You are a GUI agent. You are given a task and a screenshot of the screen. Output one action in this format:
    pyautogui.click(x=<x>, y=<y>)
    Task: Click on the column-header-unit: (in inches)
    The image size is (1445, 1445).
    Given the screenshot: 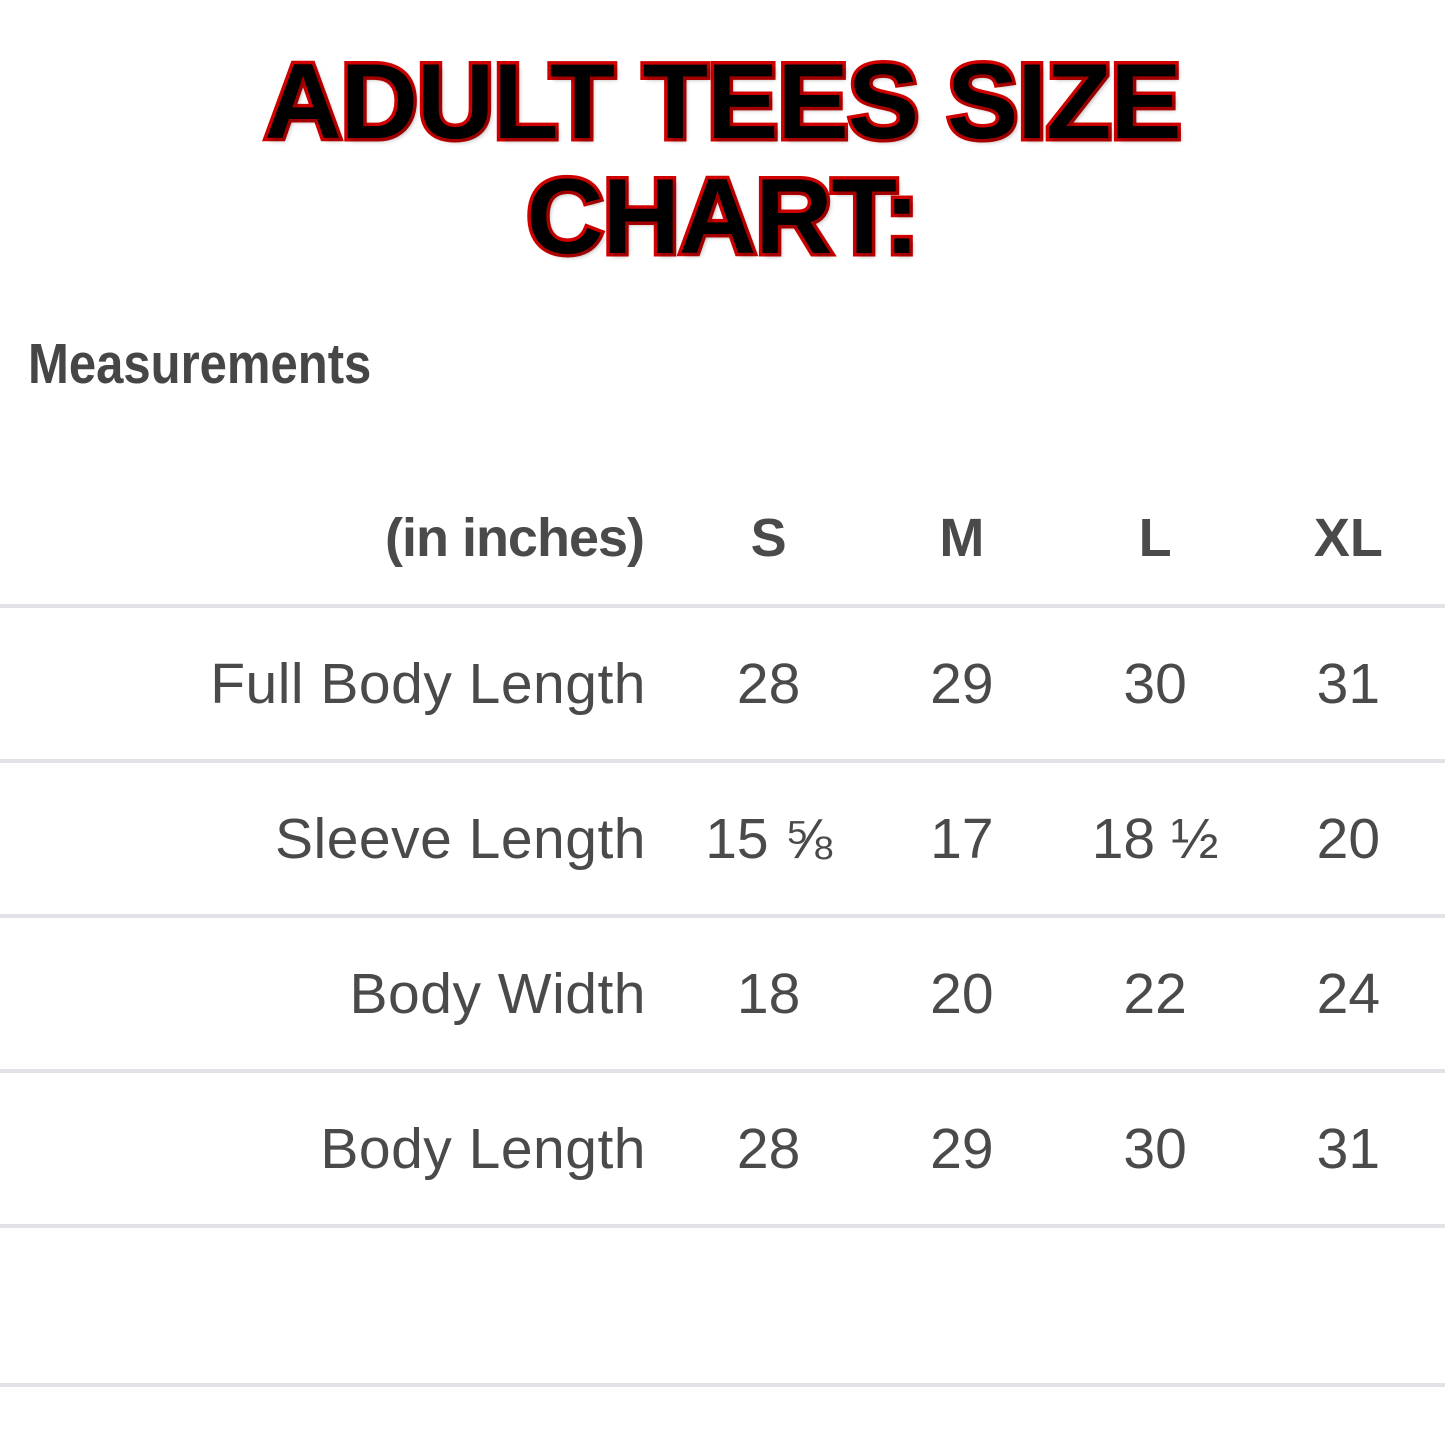 What is the action you would take?
    pyautogui.click(x=514, y=538)
    